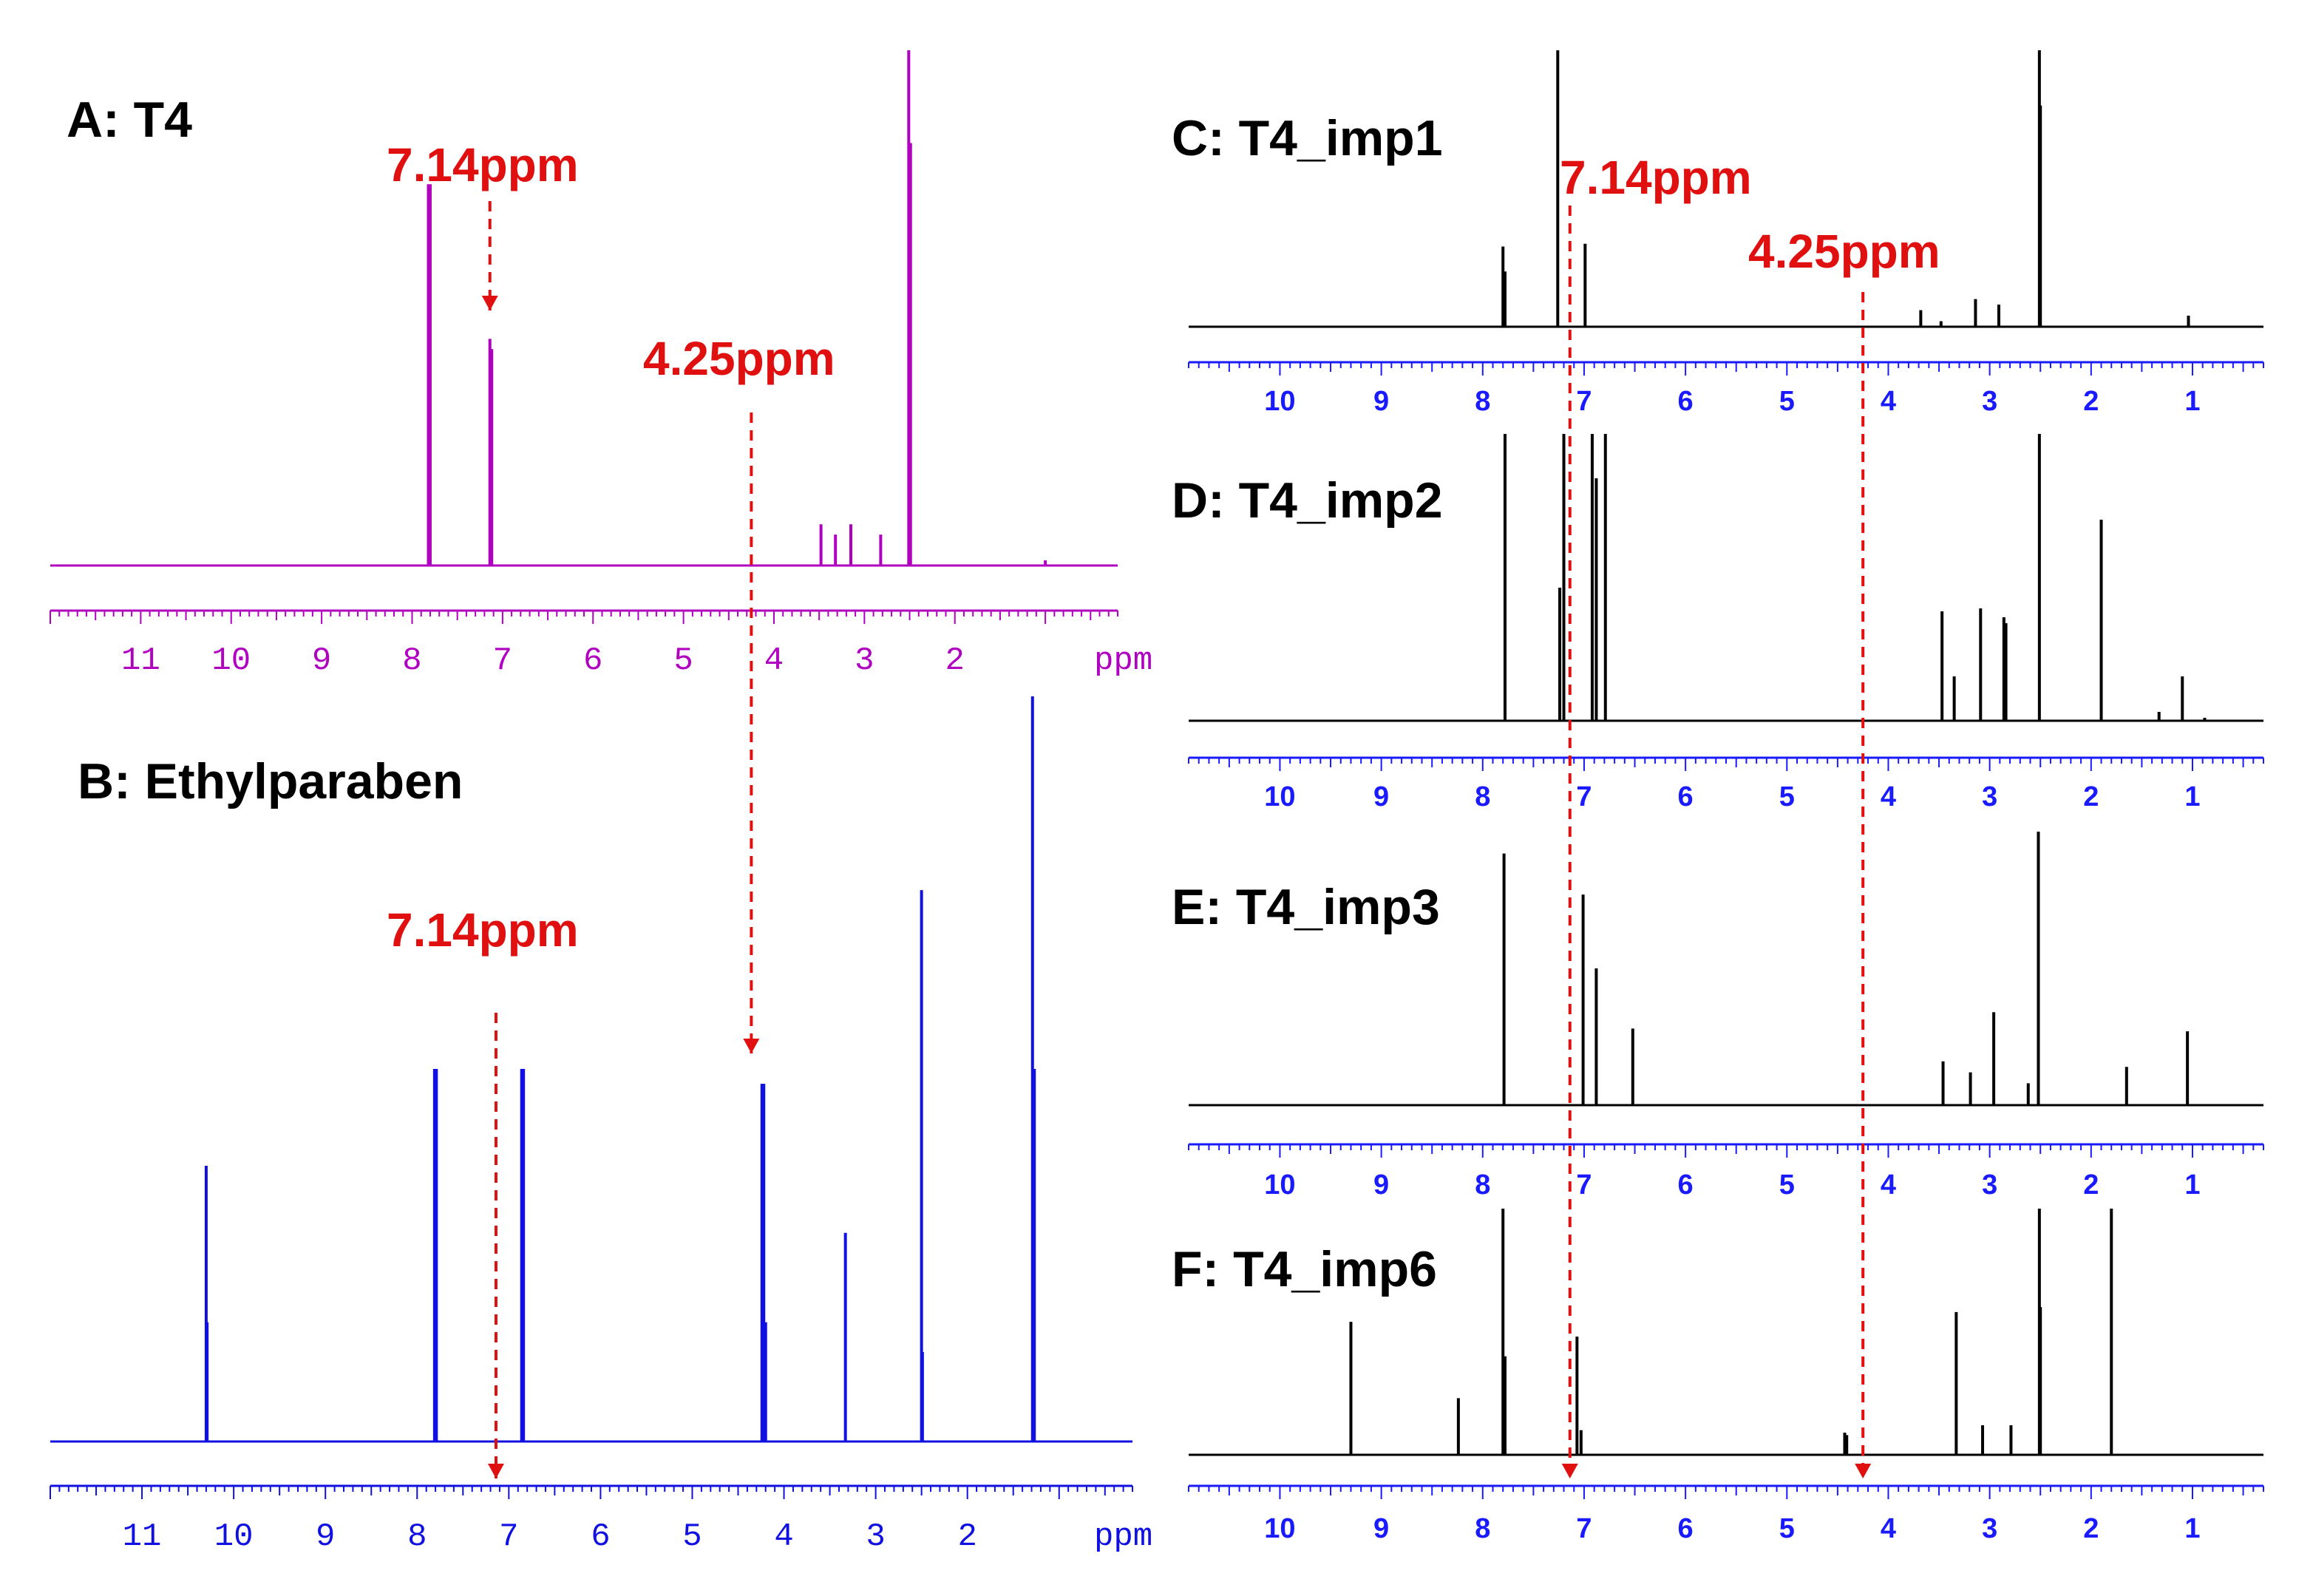 Image resolution: width=2313 pixels, height=1596 pixels. I want to click on x-tick-label-E: 4, so click(1888, 1185).